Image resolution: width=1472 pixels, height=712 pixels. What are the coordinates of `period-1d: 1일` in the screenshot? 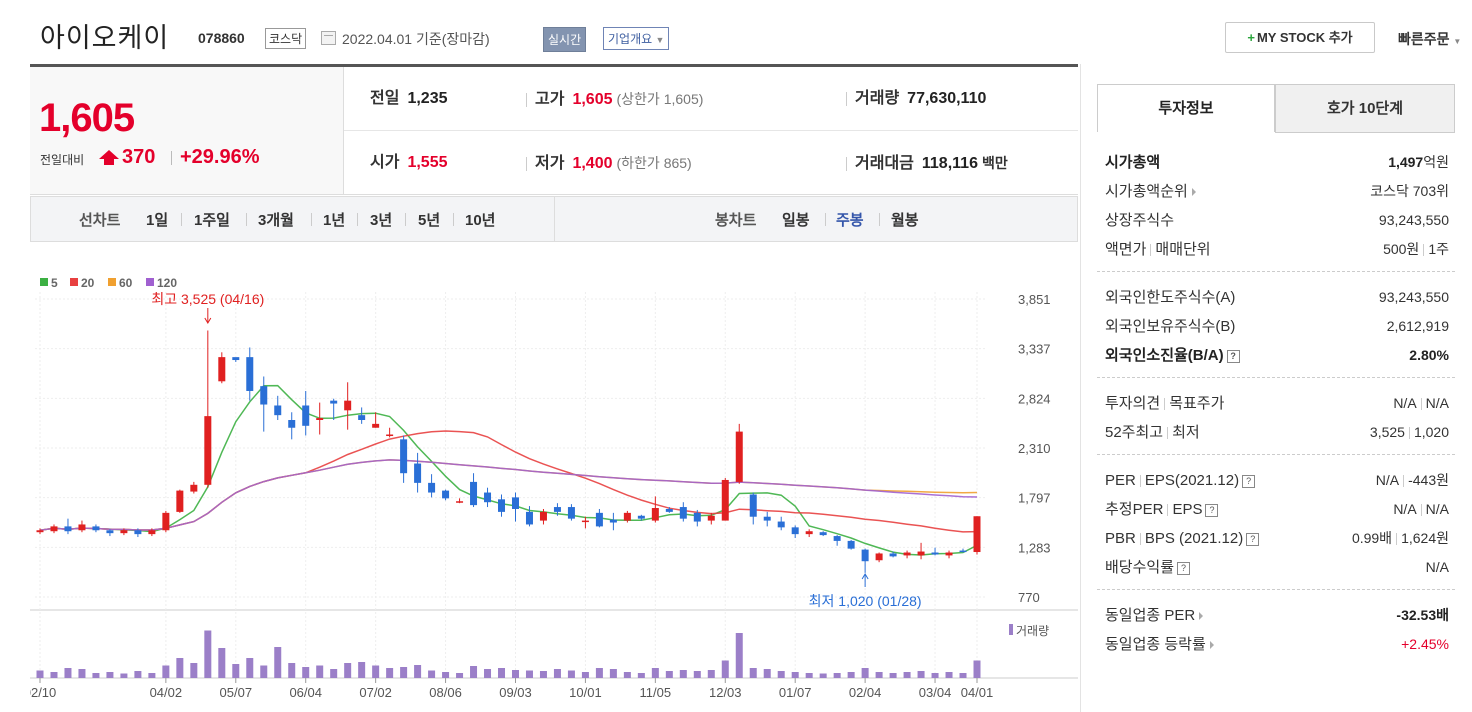 It's located at (157, 220).